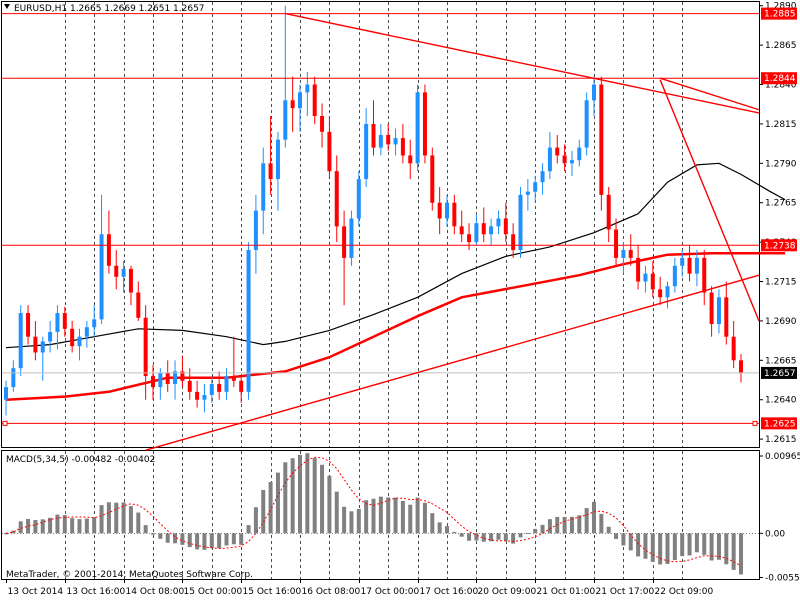 The height and width of the screenshot is (600, 800). What do you see at coordinates (781, 7) in the screenshot?
I see `price-y-tick-label: 1.2890` at bounding box center [781, 7].